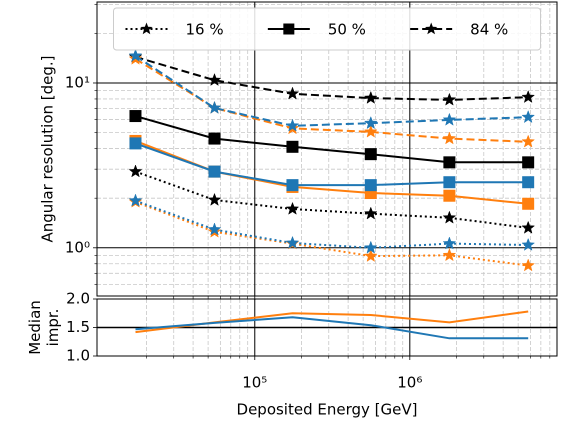 The height and width of the screenshot is (436, 573). I want to click on x-axis-label: Deposited Energy [GeV], so click(327, 410).